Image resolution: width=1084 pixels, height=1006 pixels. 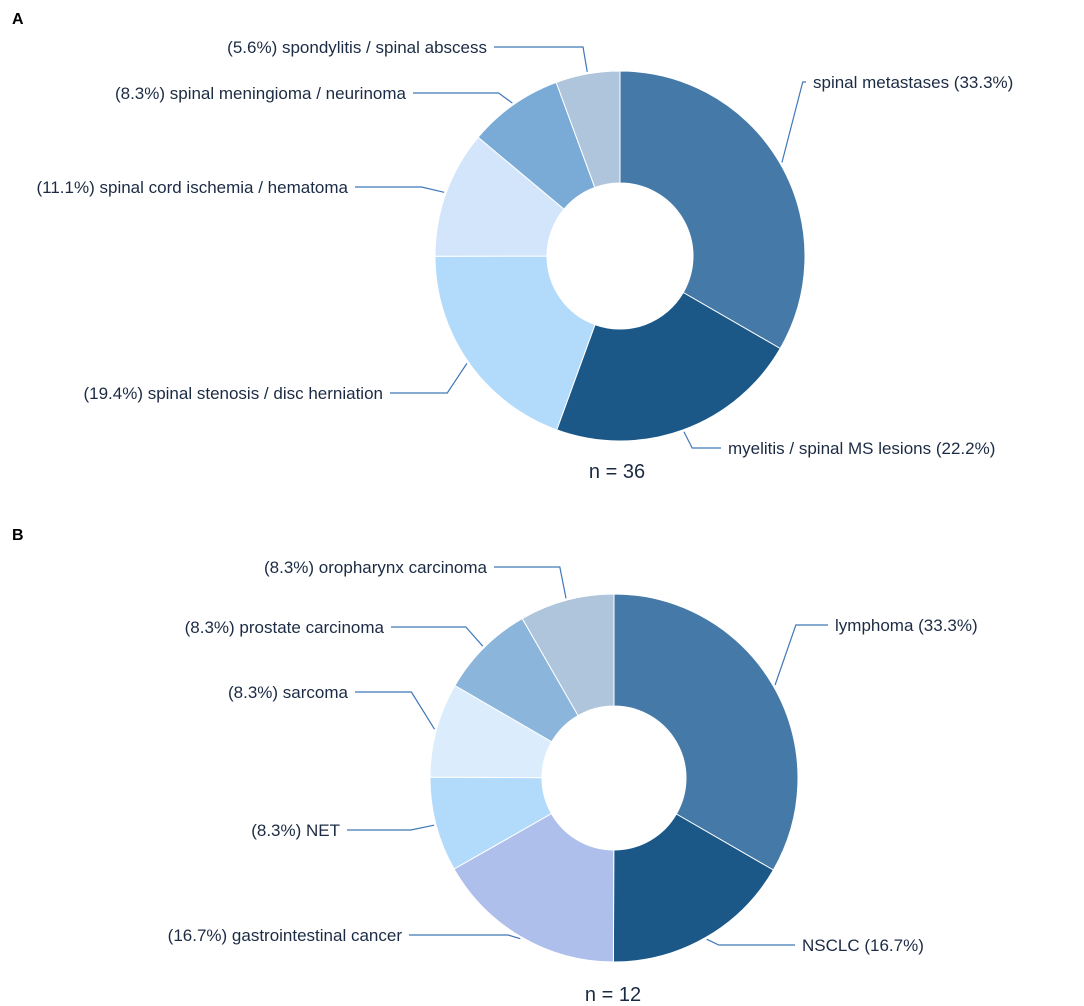 I want to click on panel-a-letter: A, so click(x=18, y=19).